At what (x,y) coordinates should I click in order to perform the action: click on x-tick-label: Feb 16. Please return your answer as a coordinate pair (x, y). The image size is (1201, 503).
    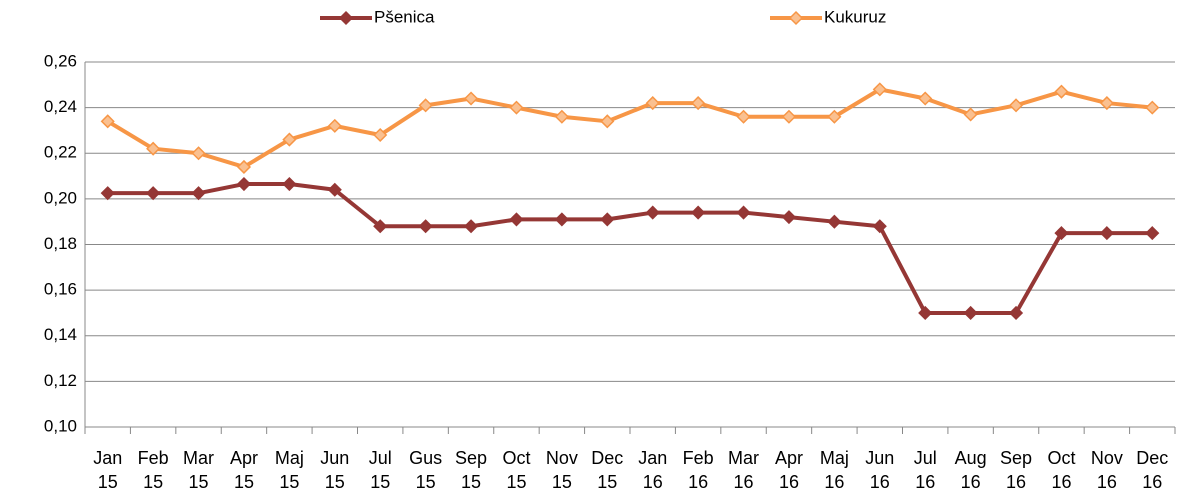
    Looking at the image, I should click on (698, 470).